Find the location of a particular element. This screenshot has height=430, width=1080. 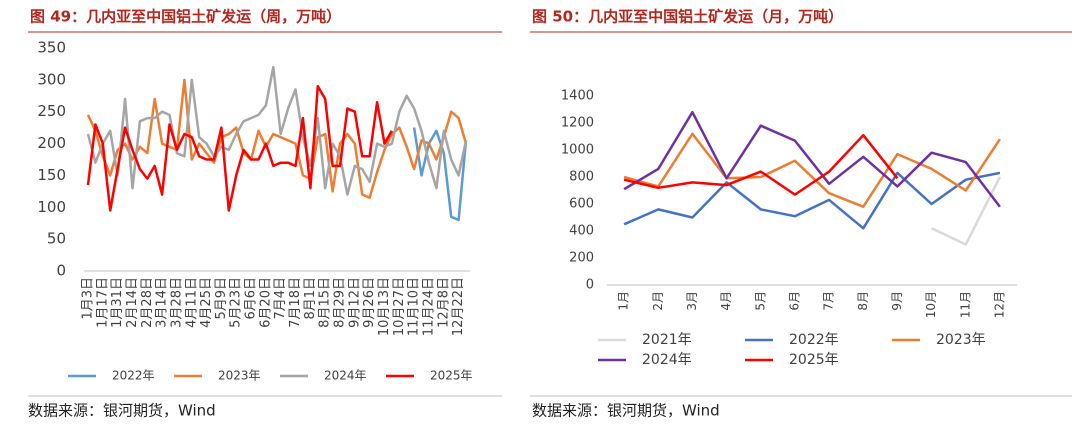

x-tick-label: 5月 is located at coordinates (760, 301).